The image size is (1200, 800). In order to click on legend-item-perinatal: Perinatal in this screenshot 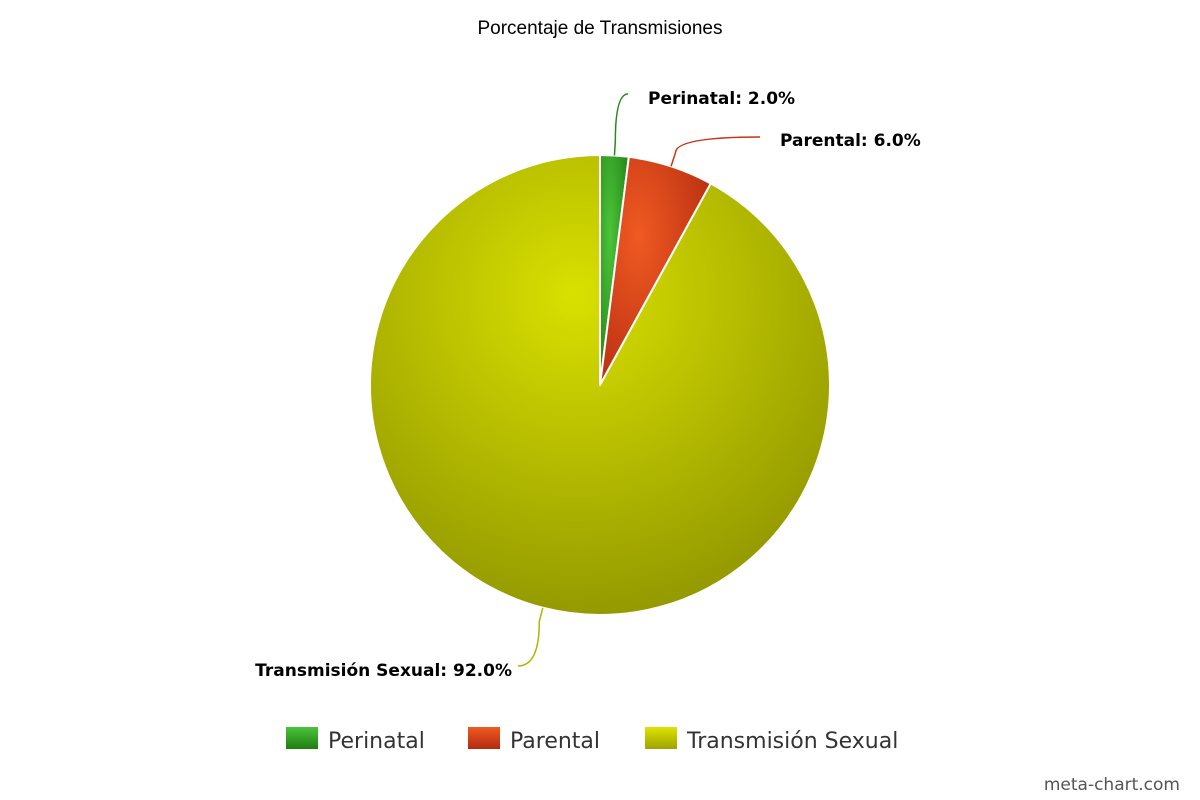, I will do `click(355, 740)`.